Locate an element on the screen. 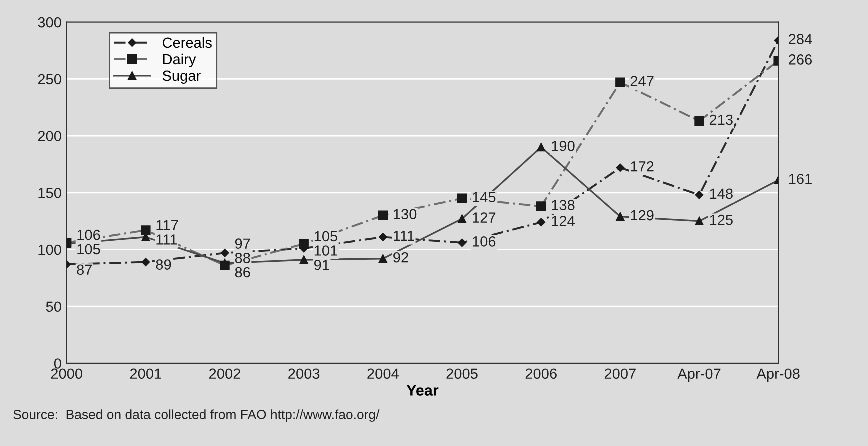  data-label: 145 is located at coordinates (484, 197).